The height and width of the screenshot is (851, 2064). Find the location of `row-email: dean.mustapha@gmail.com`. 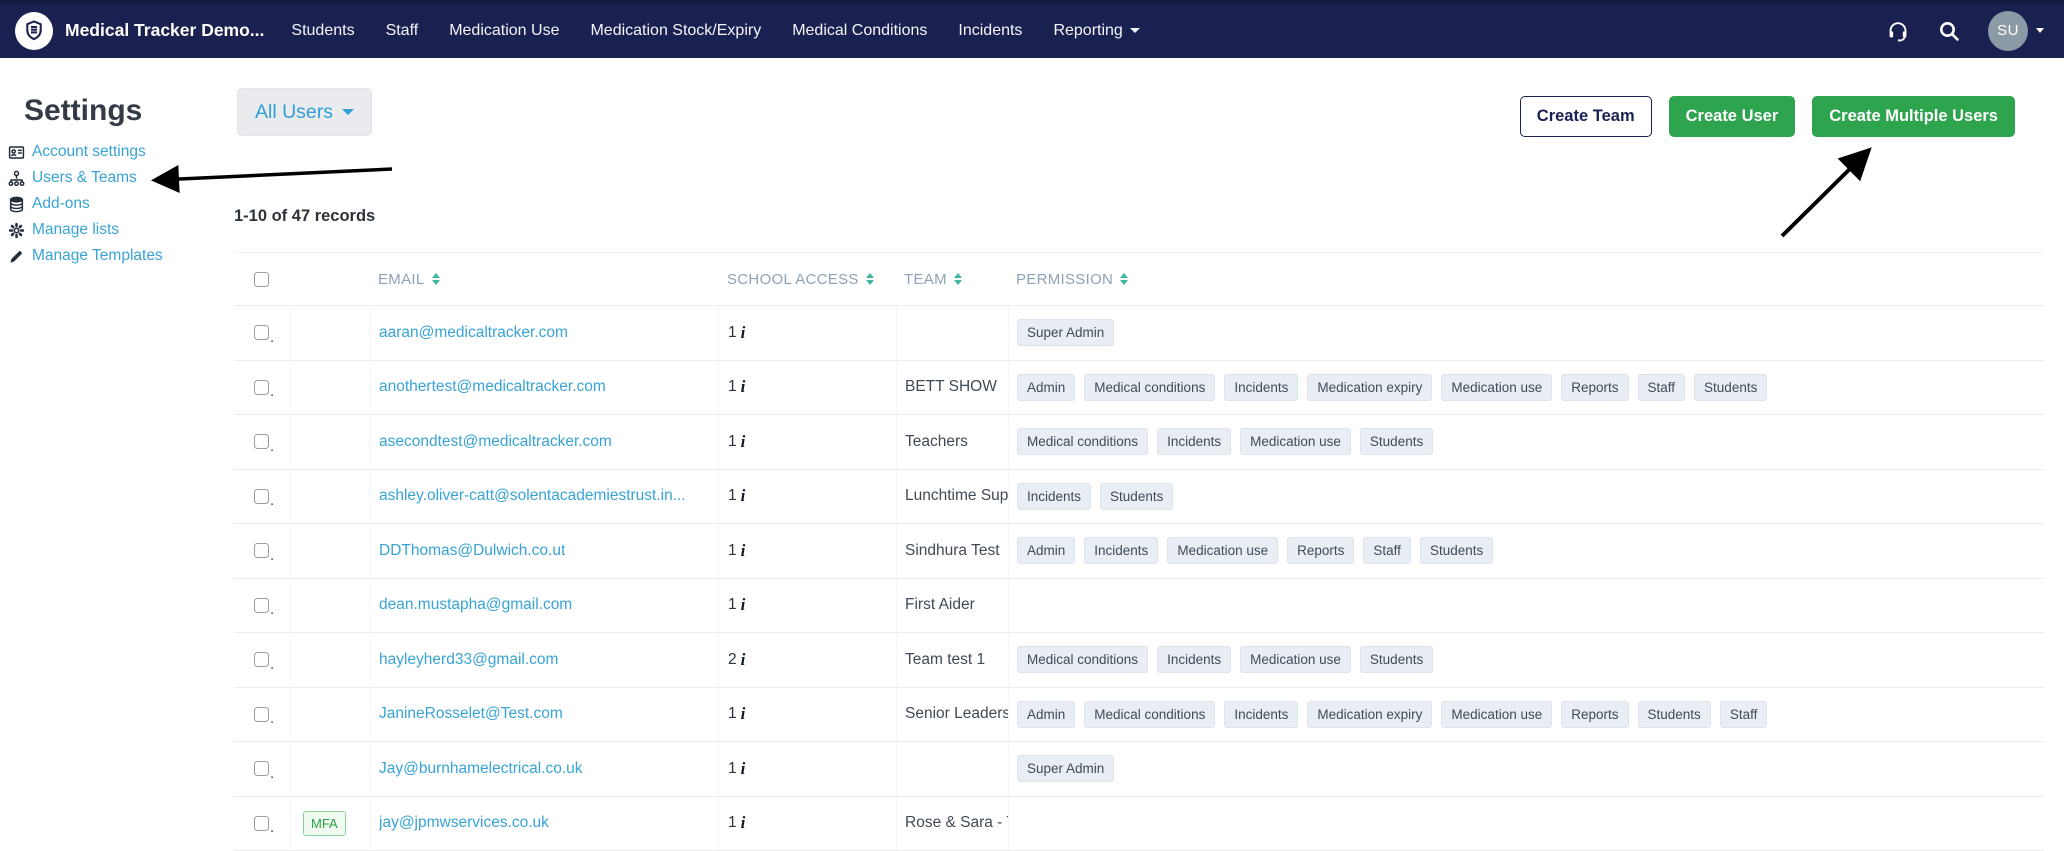

row-email: dean.mustapha@gmail.com is located at coordinates (475, 605).